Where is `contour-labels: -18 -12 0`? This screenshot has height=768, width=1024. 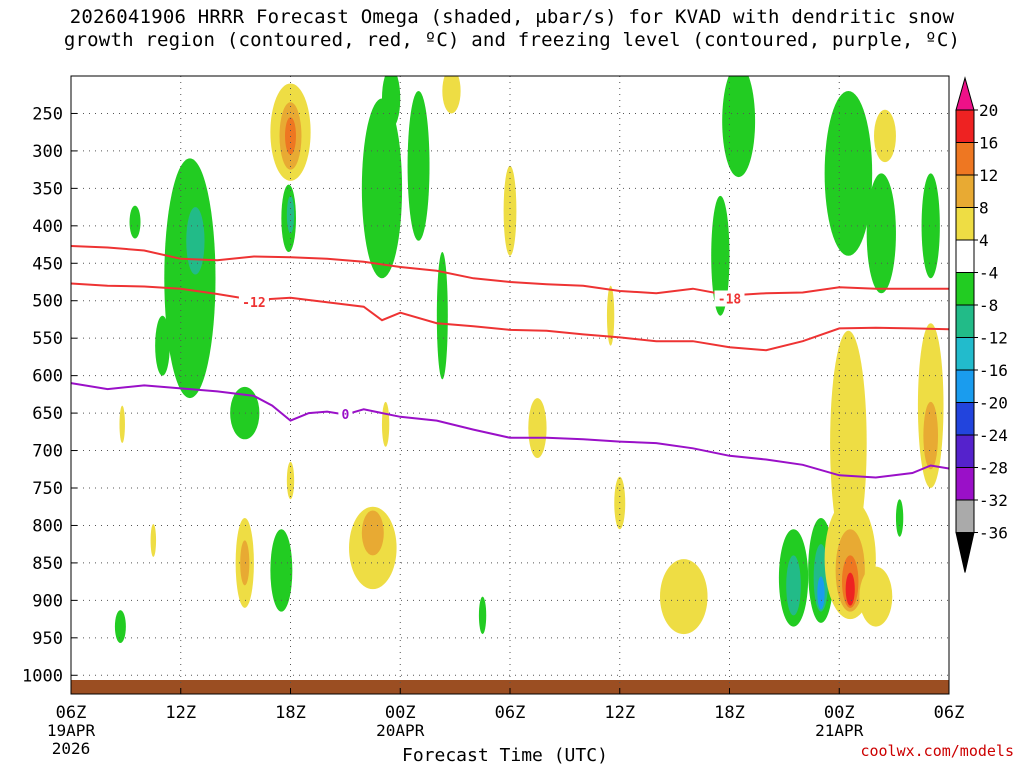 contour-labels: -18 -12 0 is located at coordinates (491, 356).